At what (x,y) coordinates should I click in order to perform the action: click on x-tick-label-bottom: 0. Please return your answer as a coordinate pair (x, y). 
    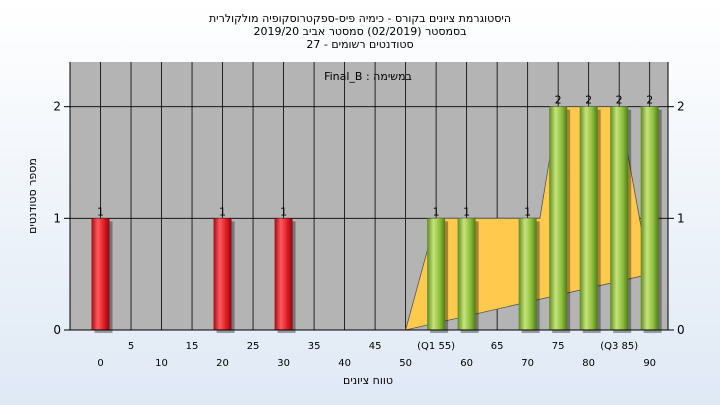
    Looking at the image, I should click on (100, 363).